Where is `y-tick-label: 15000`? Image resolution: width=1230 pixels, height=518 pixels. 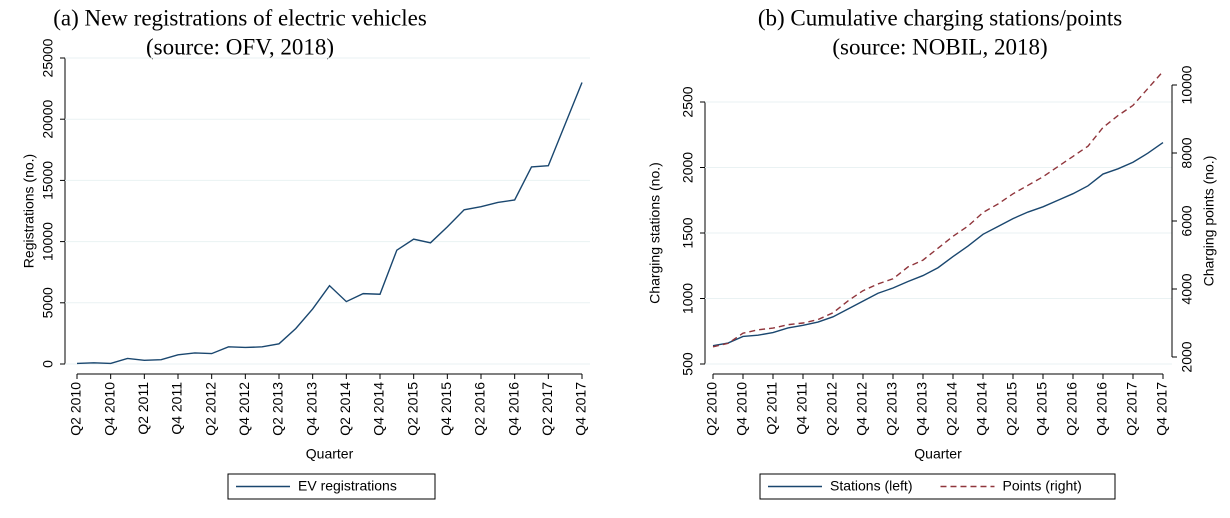
y-tick-label: 15000 is located at coordinates (48, 180).